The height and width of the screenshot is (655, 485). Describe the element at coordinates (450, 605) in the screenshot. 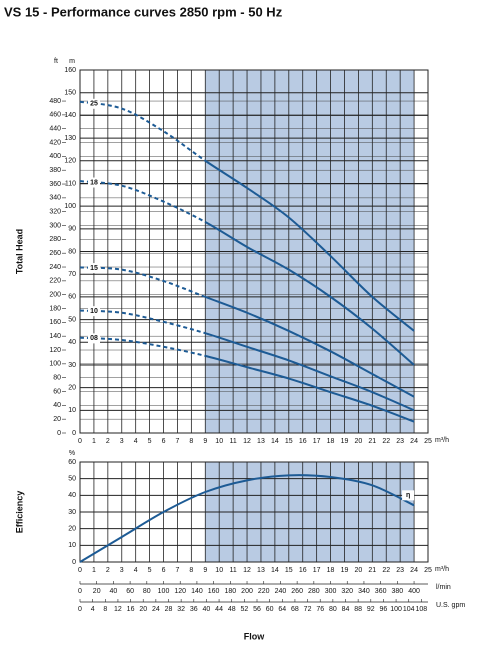

I see `flow-unit: U.S. gpm` at that location.